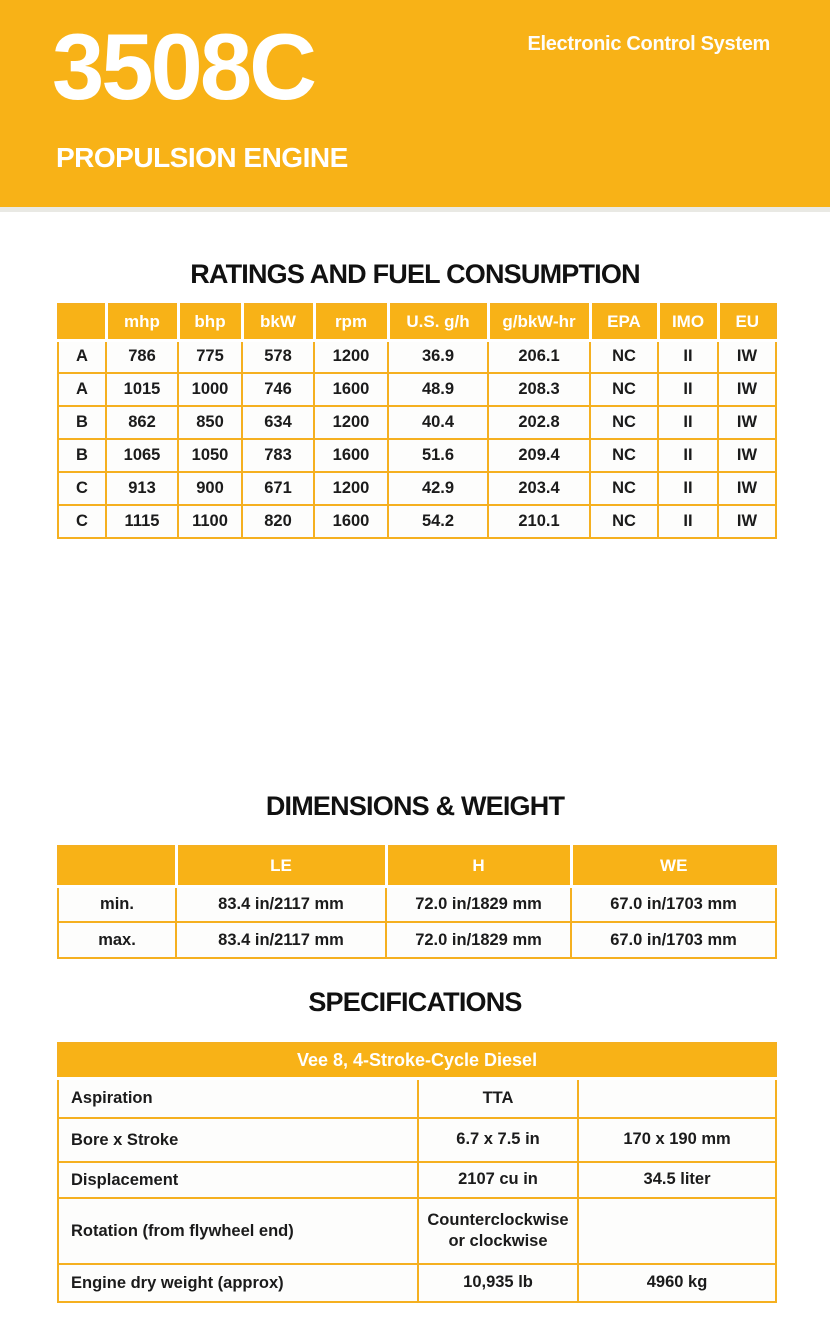 The image size is (830, 1338). What do you see at coordinates (278, 521) in the screenshot?
I see `rating-bkw: 820` at bounding box center [278, 521].